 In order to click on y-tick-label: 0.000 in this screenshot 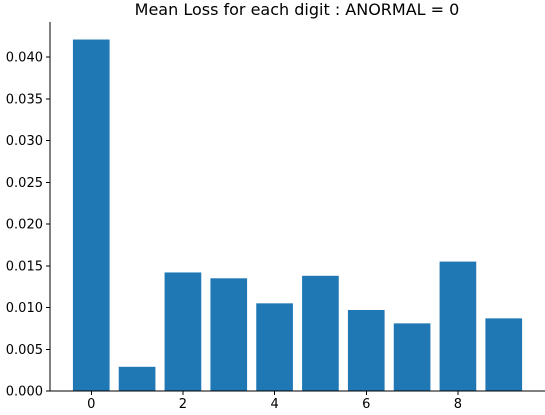, I will do `click(24, 392)`.